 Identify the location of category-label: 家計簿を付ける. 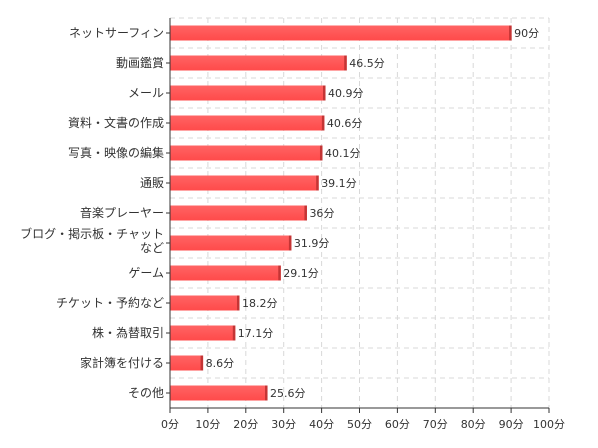
(122, 362).